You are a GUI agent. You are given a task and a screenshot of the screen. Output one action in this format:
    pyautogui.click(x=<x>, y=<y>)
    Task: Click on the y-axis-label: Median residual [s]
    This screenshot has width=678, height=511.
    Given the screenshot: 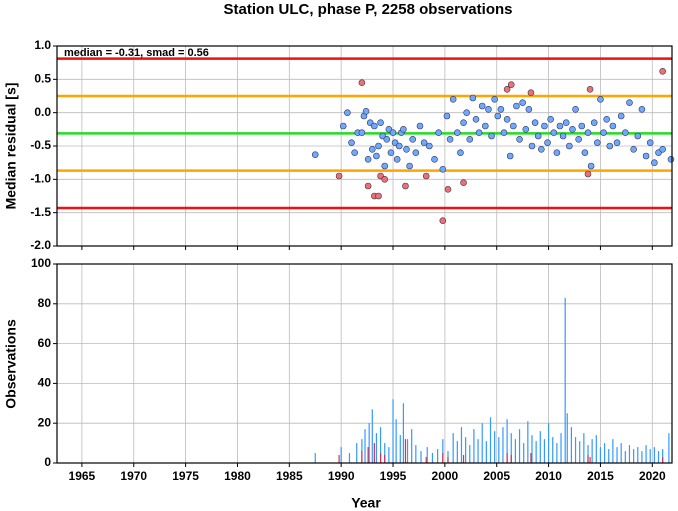 What is the action you would take?
    pyautogui.click(x=11, y=146)
    